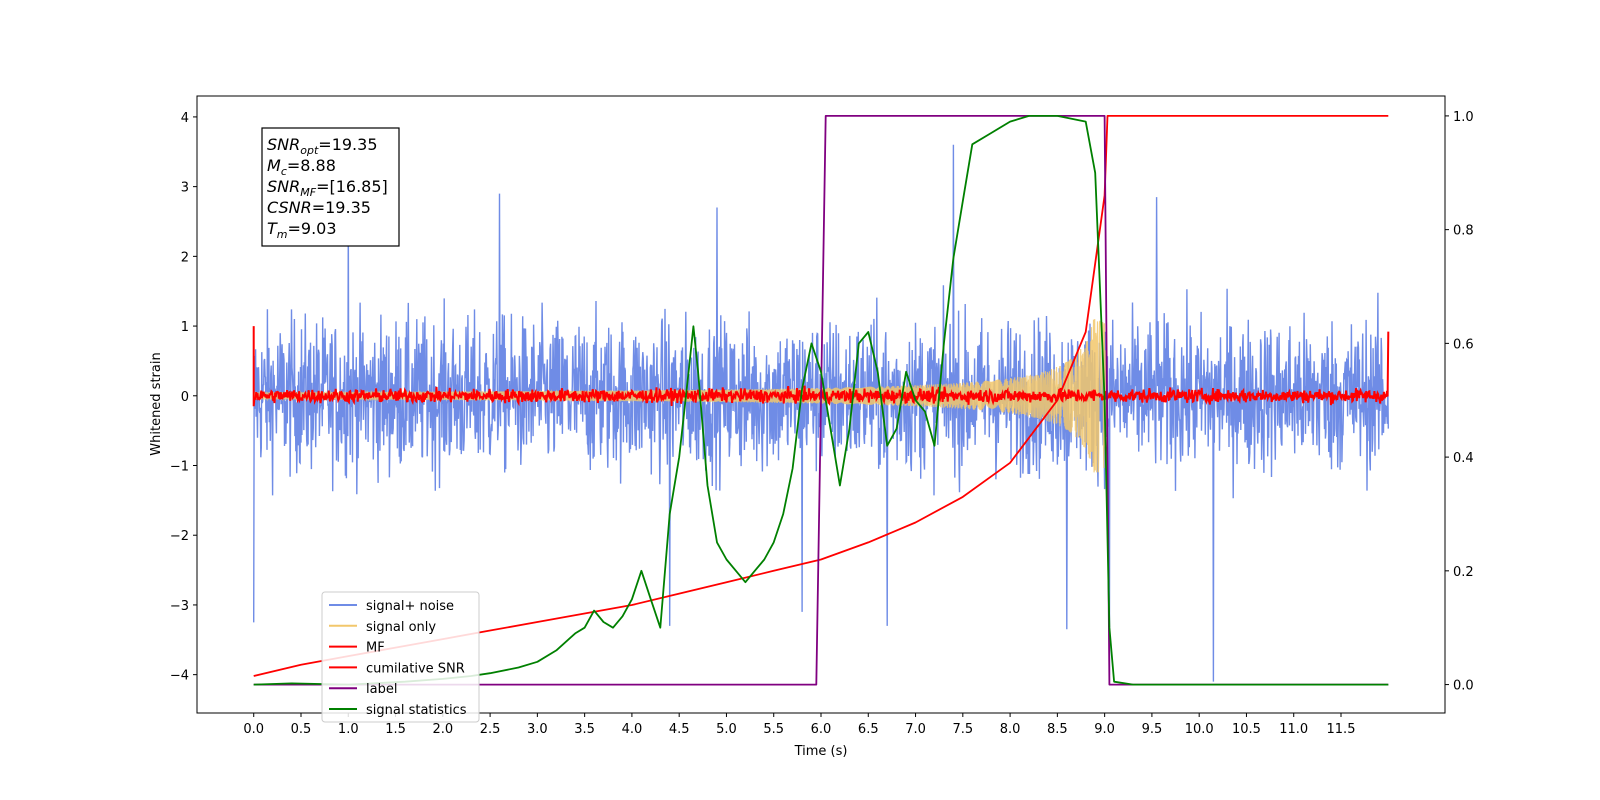 The height and width of the screenshot is (800, 1600). I want to click on y-right-tick-label: 0.2, so click(1463, 572).